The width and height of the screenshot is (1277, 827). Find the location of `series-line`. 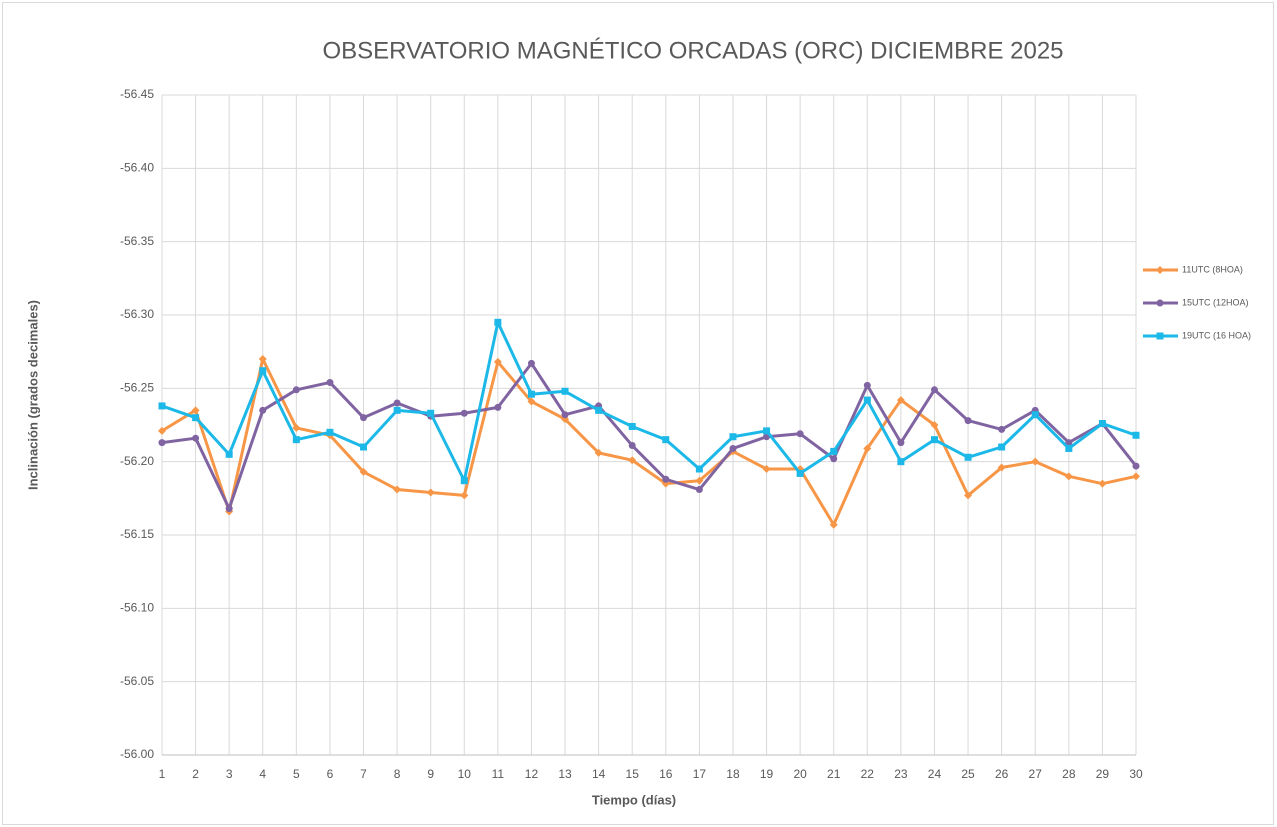

series-line is located at coordinates (649, 436).